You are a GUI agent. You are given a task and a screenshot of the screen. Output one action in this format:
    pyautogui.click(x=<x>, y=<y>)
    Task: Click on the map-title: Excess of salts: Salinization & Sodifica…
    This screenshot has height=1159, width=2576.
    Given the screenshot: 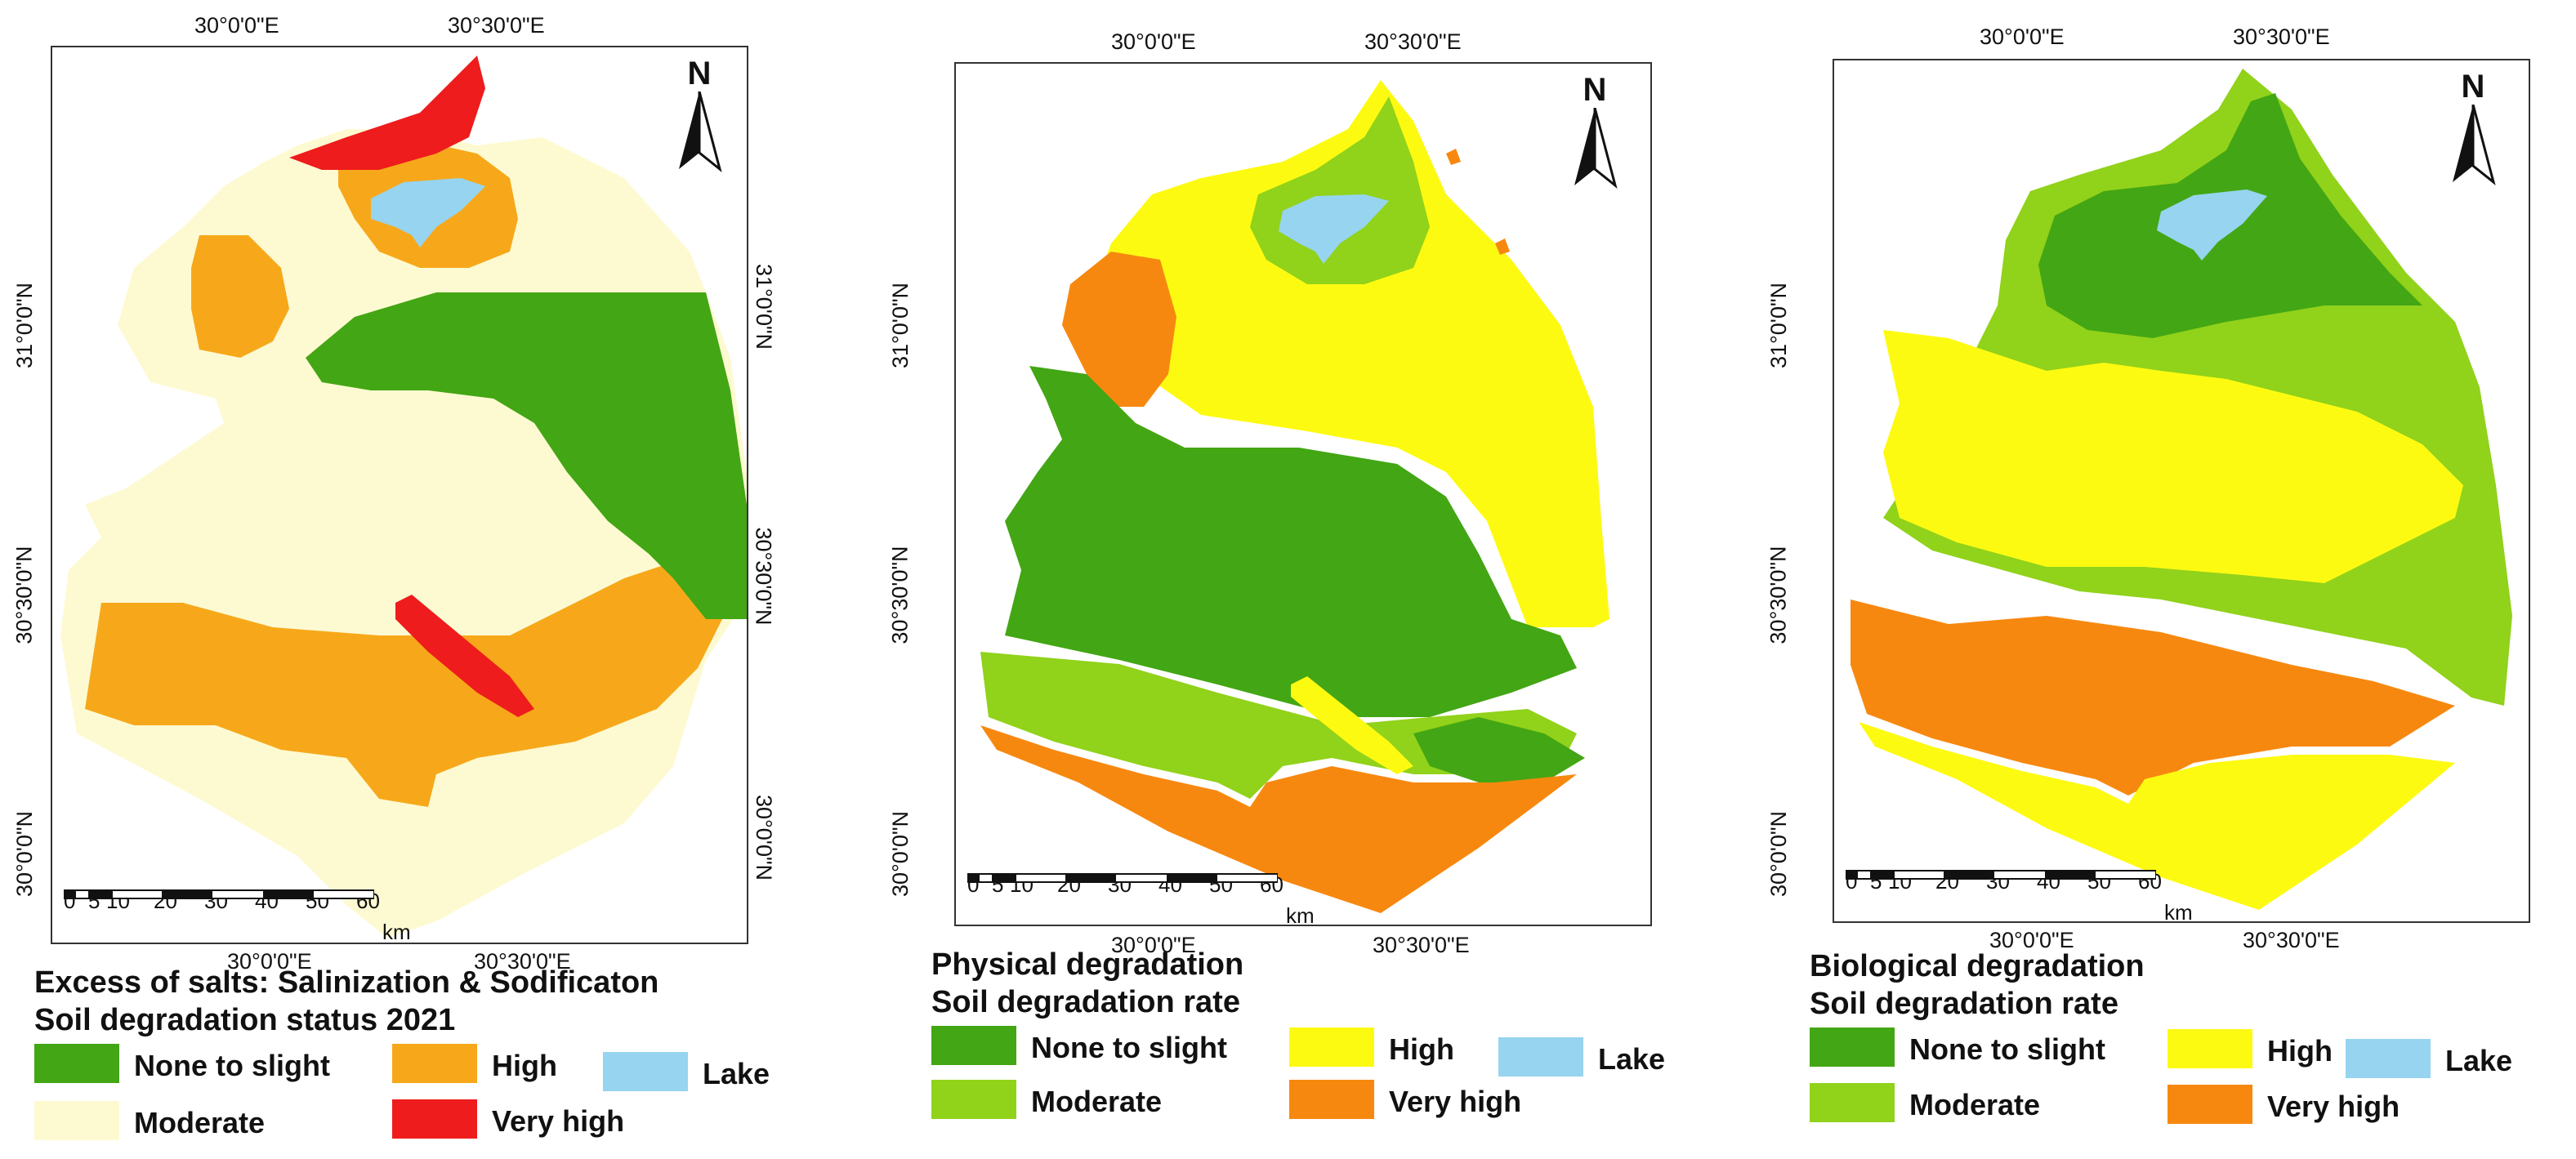 What is the action you would take?
    pyautogui.click(x=346, y=982)
    